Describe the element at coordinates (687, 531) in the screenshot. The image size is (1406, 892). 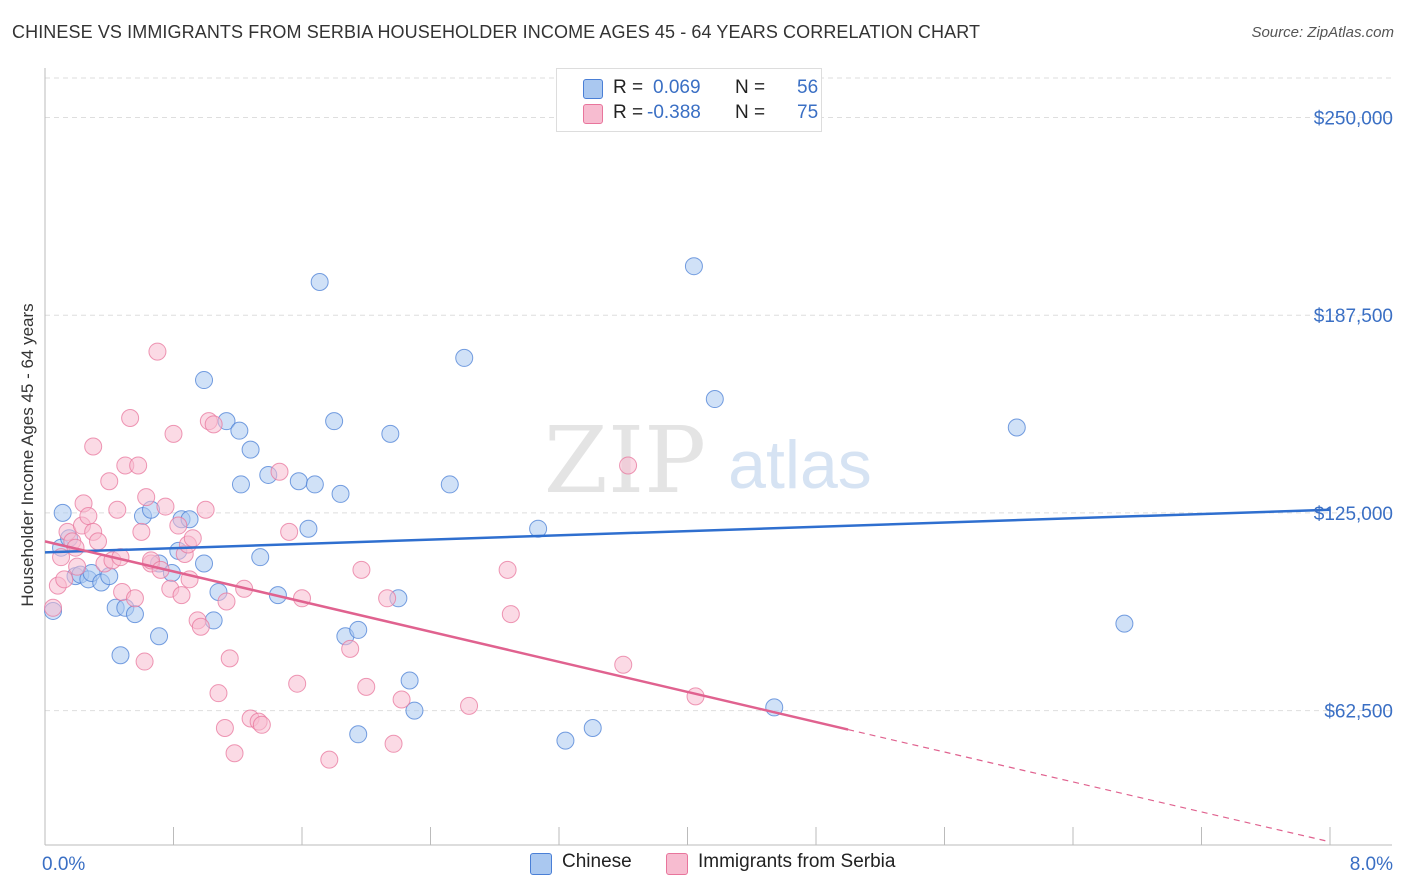
I see `trendline-chinese` at that location.